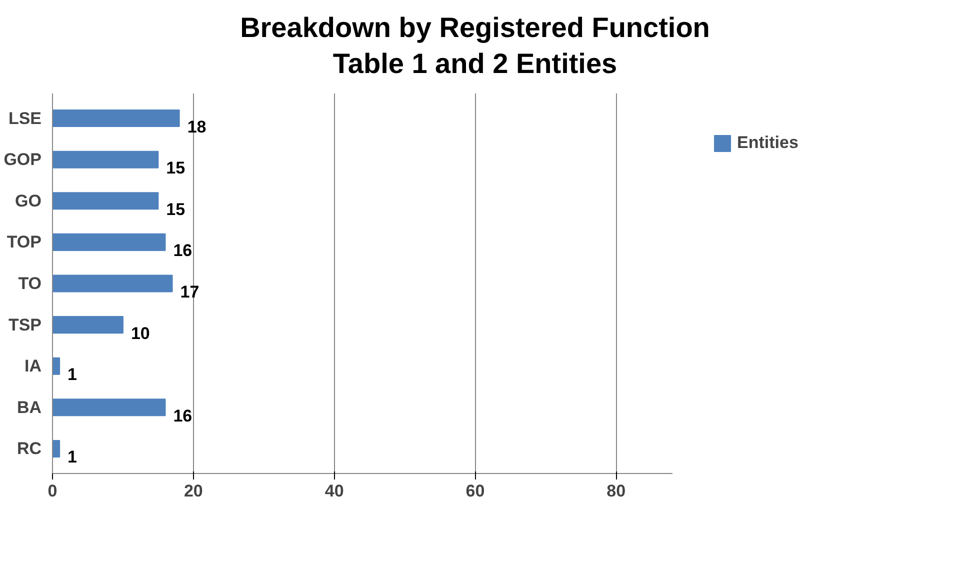 Image resolution: width=963 pixels, height=577 pixels. I want to click on y-tick-label: GO, so click(28, 200).